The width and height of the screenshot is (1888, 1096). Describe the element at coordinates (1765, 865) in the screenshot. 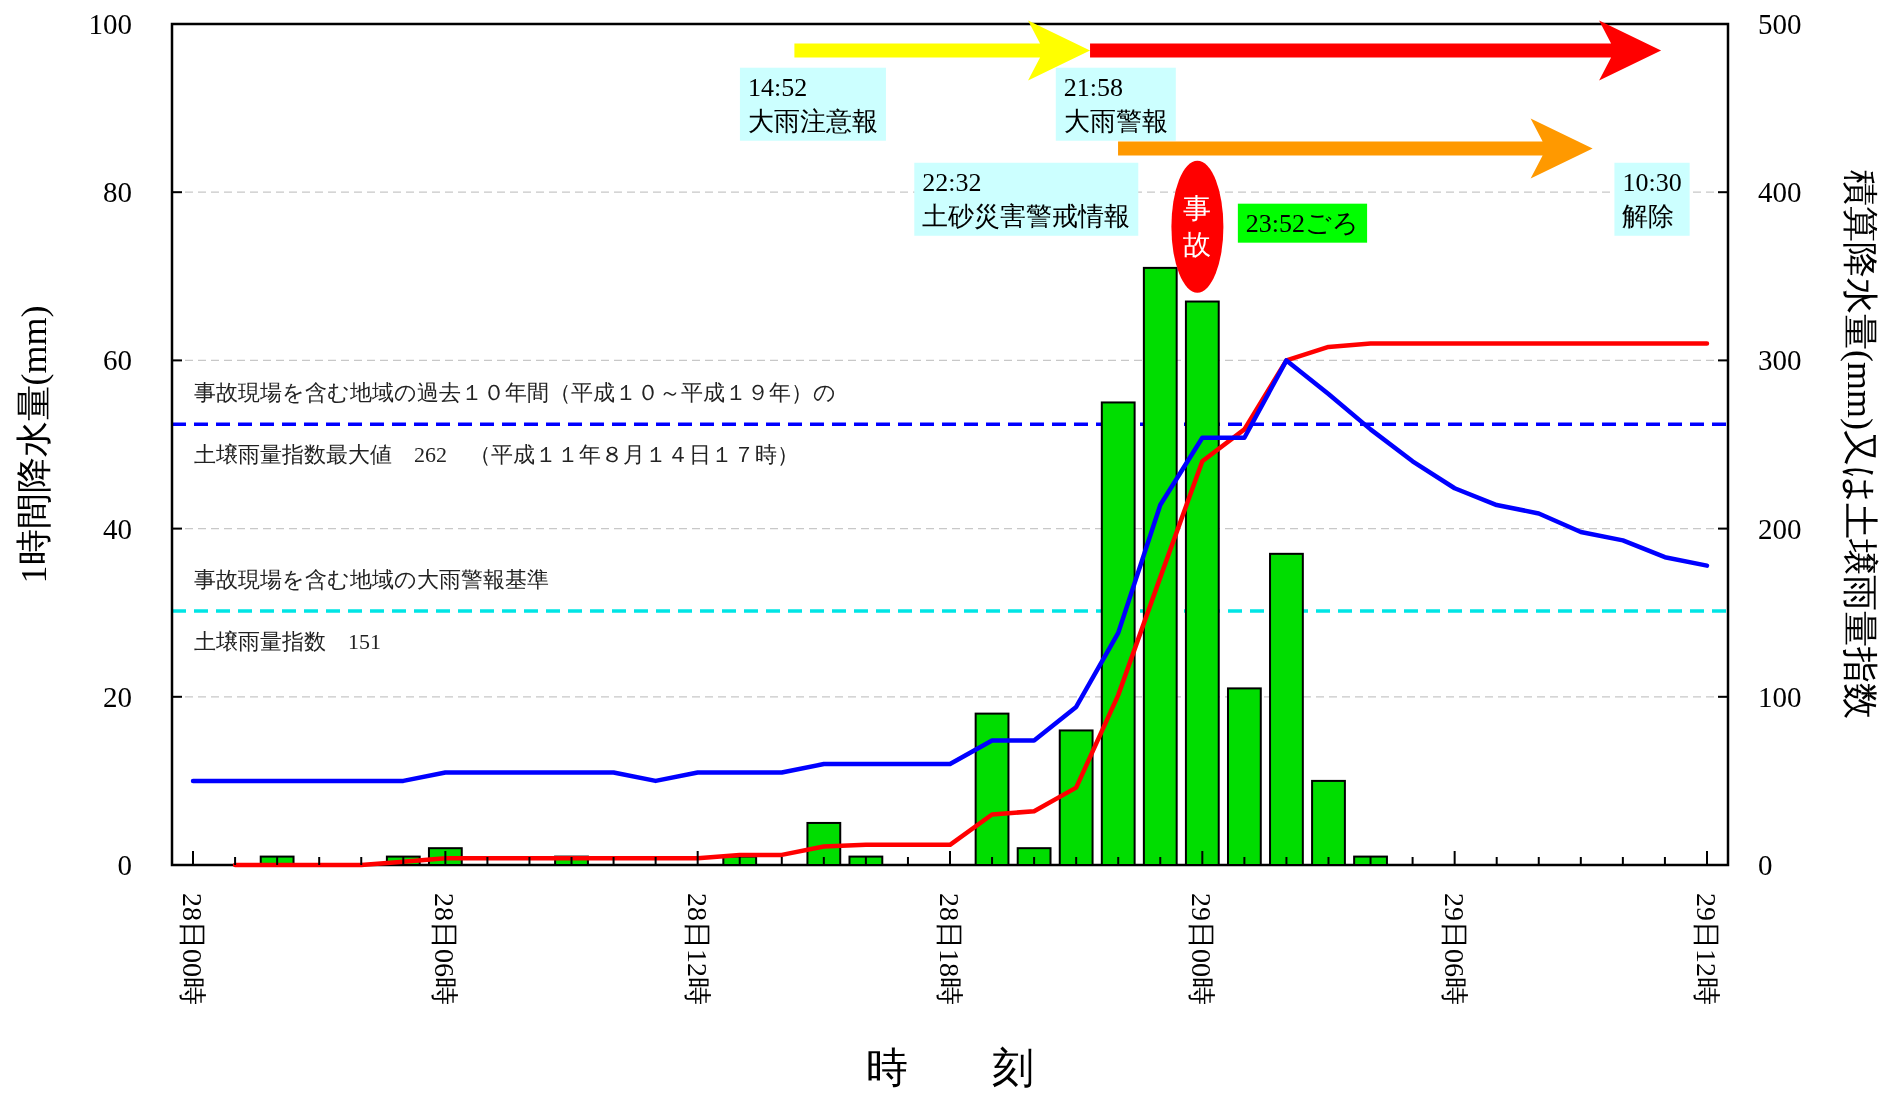

I see `y2-tick-label: 0` at that location.